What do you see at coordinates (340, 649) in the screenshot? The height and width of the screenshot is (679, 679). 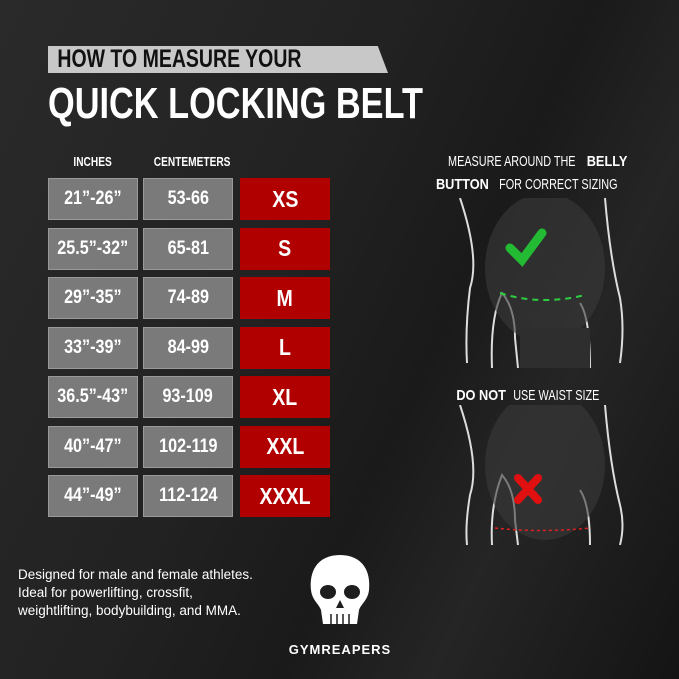 I see `brand-name: GYMREAPERS` at bounding box center [340, 649].